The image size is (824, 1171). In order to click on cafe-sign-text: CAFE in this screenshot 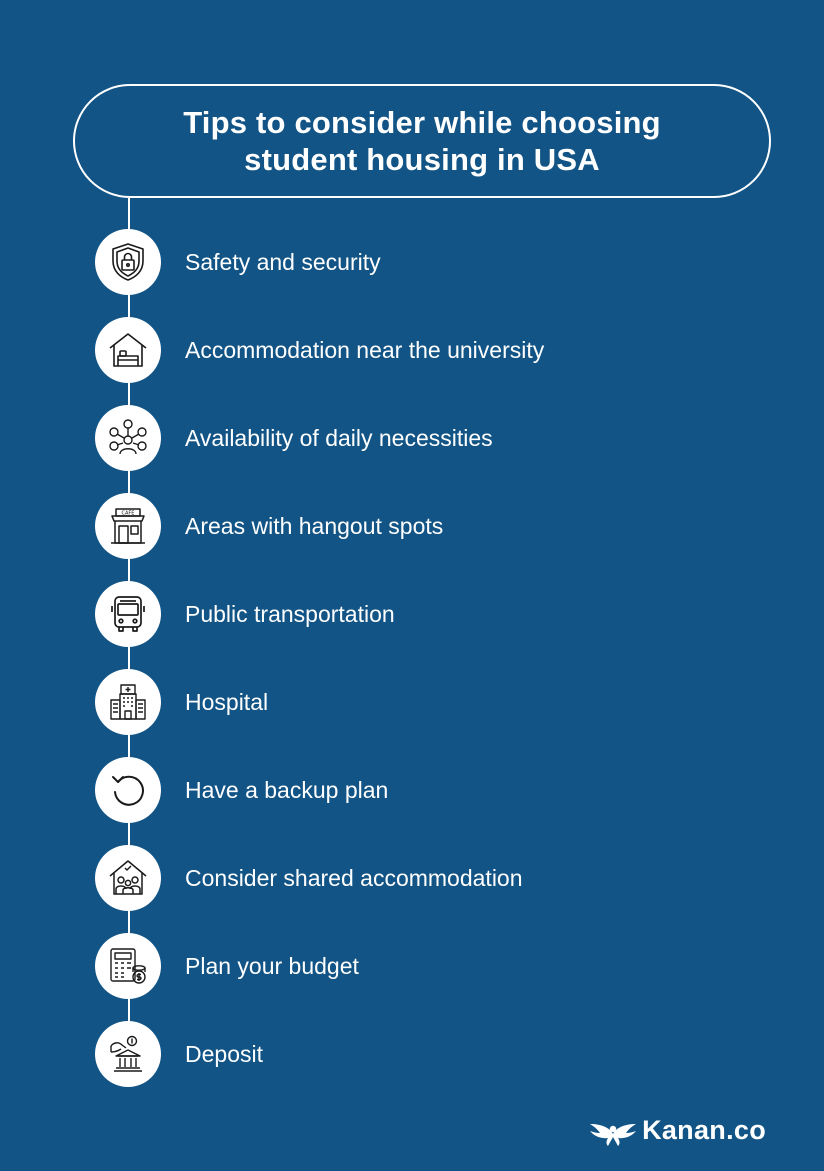, I will do `click(128, 514)`.